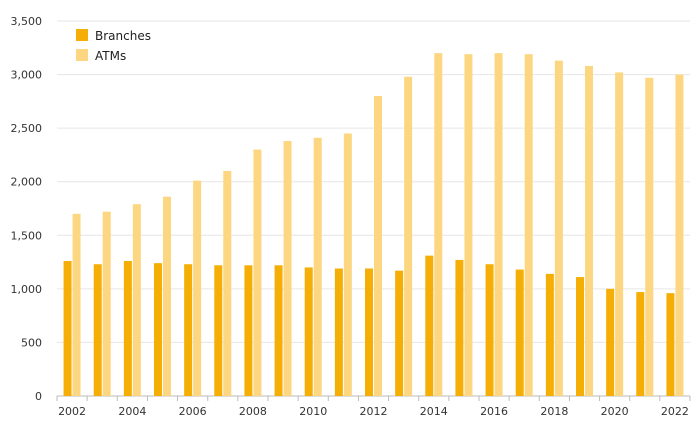 This screenshot has width=700, height=433. What do you see at coordinates (558, 228) in the screenshot?
I see `bar-atms-2018` at bounding box center [558, 228].